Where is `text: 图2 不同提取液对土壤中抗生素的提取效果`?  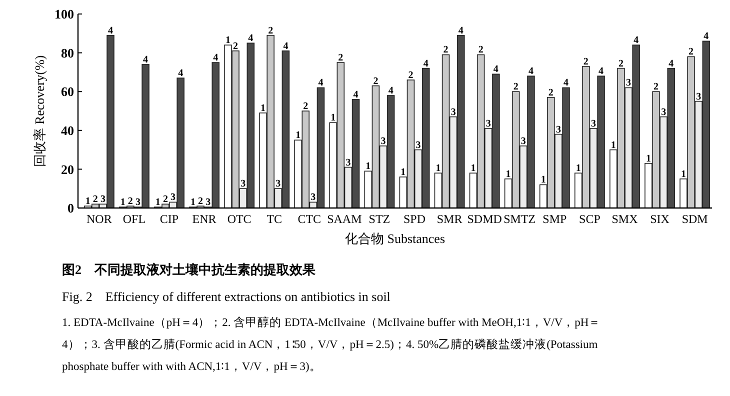
text: 图2 不同提取液对土壤中抗生素的提取效果 is located at coordinates (189, 269).